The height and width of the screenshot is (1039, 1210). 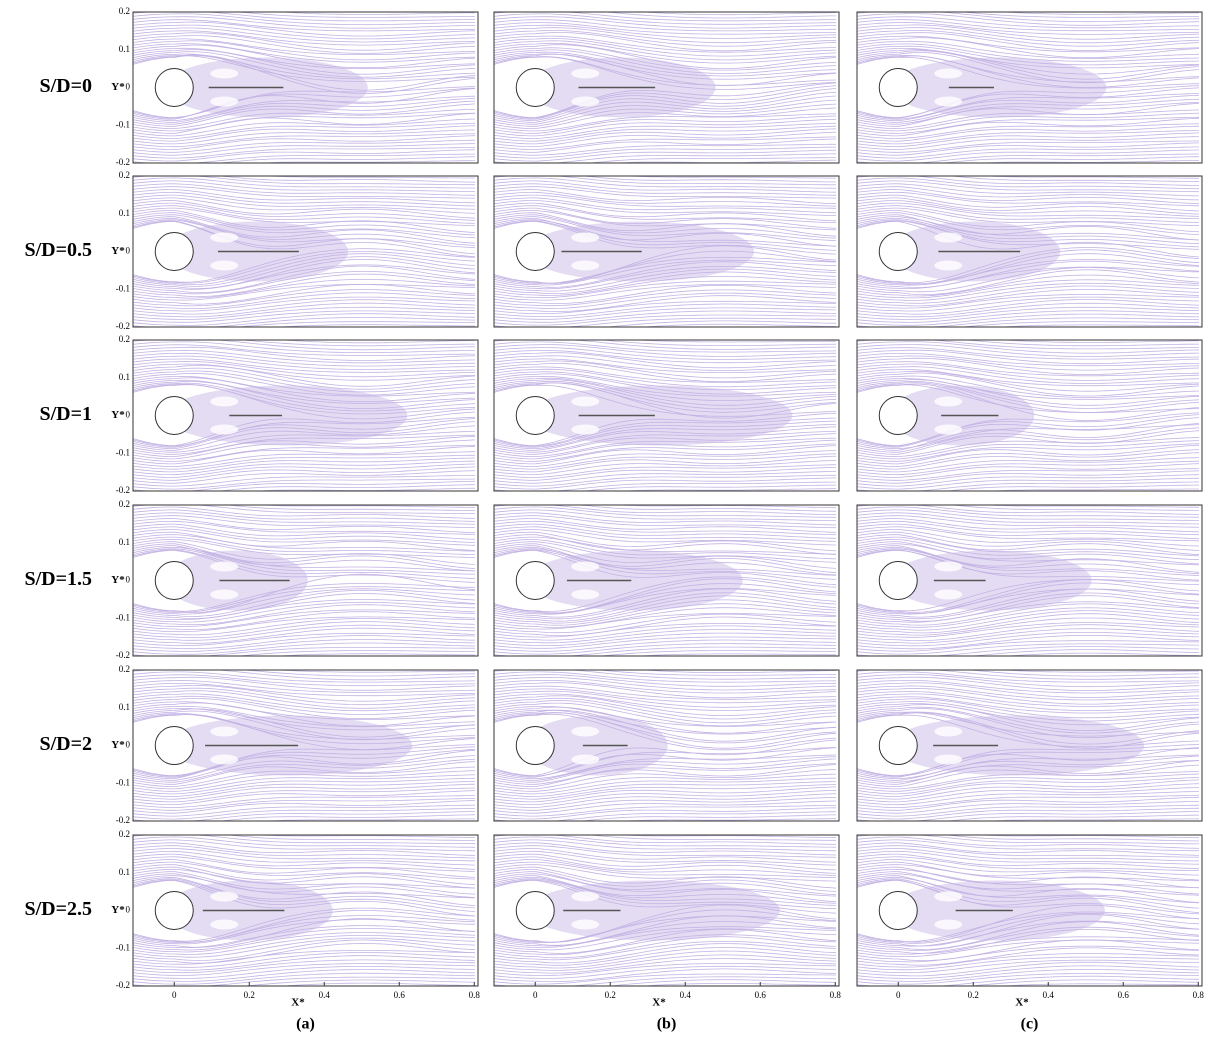 I want to click on panel-frame, so click(x=305, y=745).